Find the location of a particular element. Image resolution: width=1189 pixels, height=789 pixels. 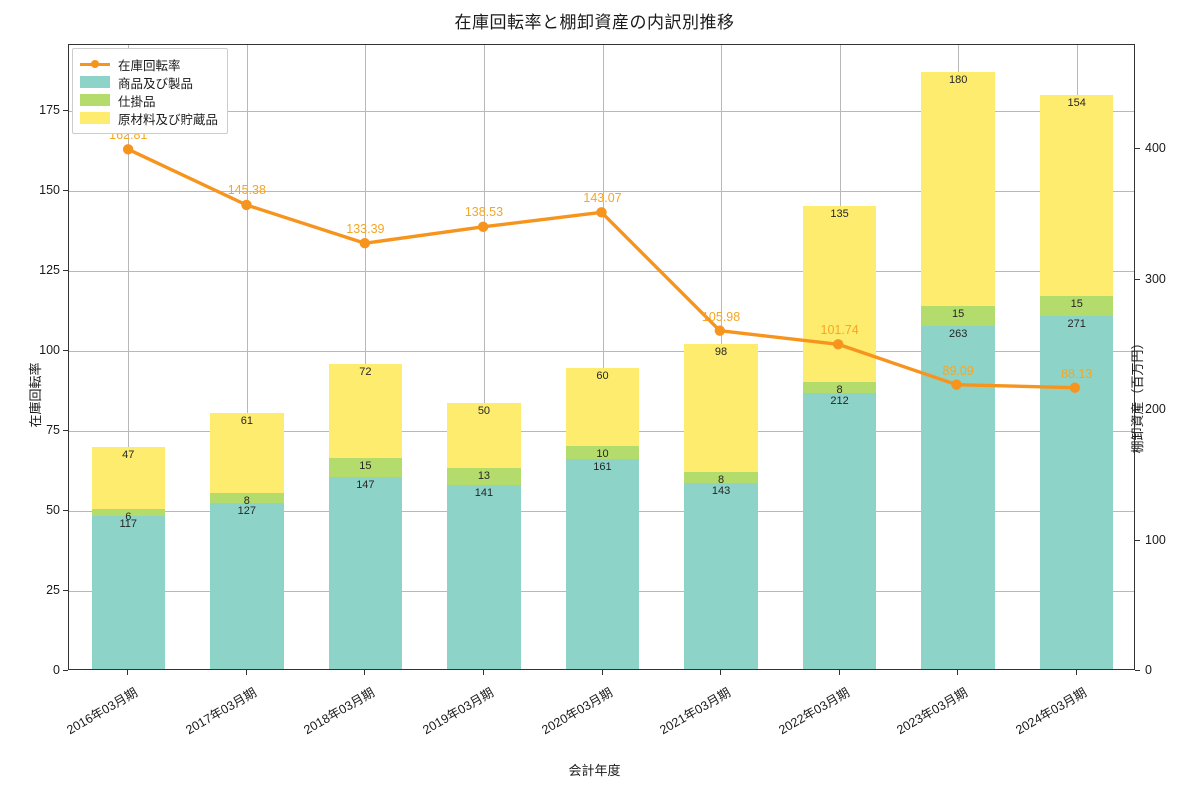

bar-stack: 143 8 98 is located at coordinates (721, 506).